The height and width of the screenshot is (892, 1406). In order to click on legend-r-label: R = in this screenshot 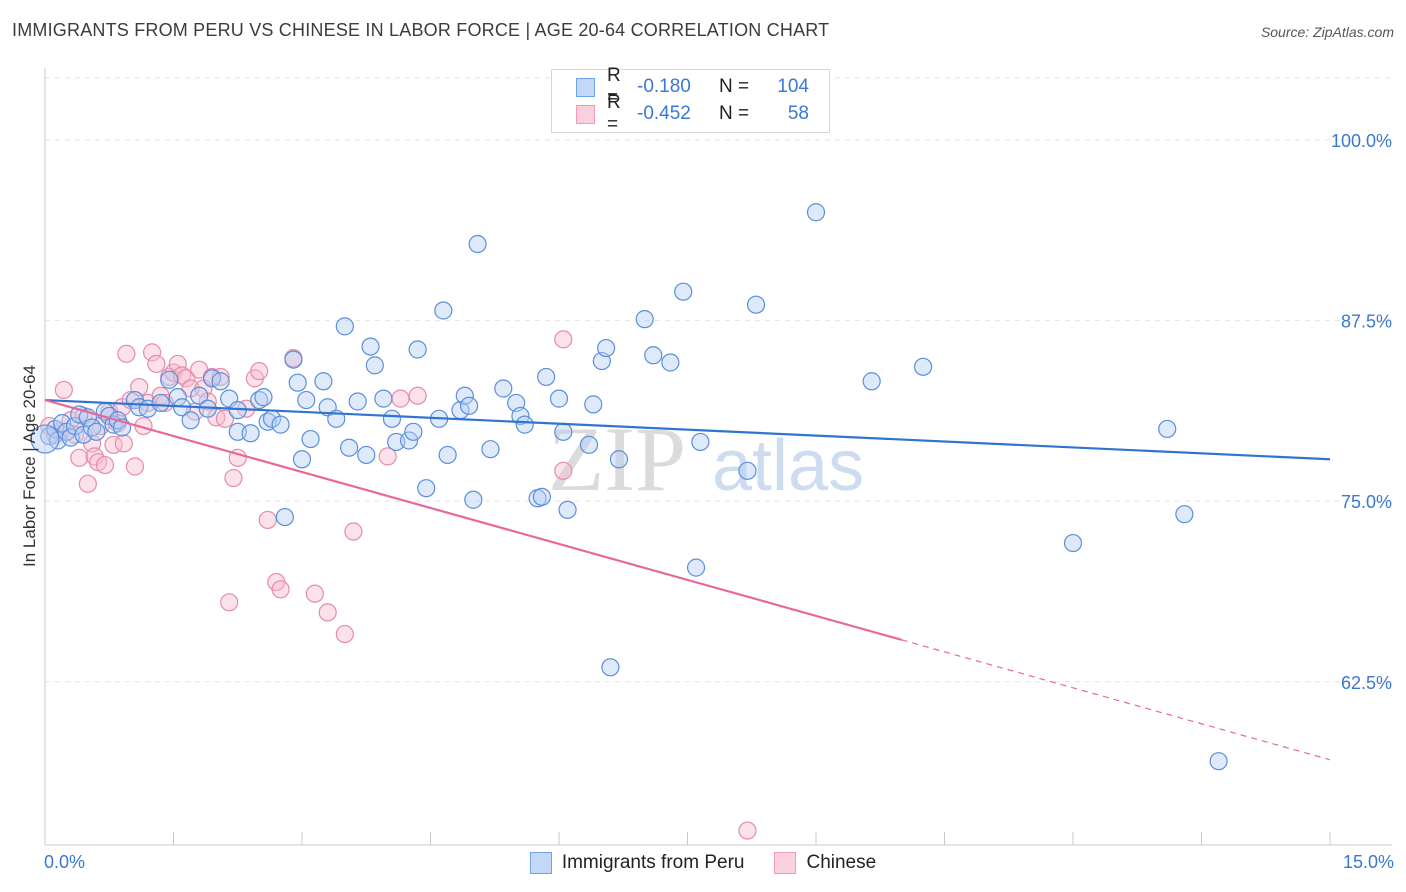, I will do `click(614, 86)`.